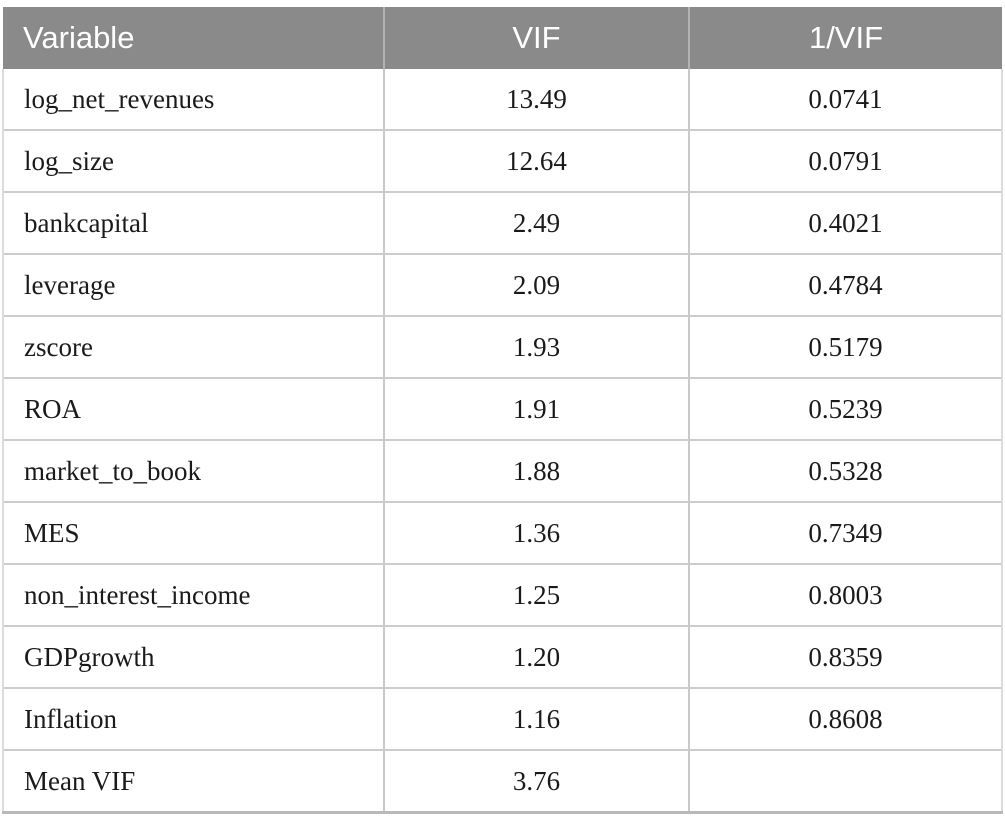 This screenshot has height=828, width=1005. I want to click on inv-vif-cell: 0.5239, so click(845, 408).